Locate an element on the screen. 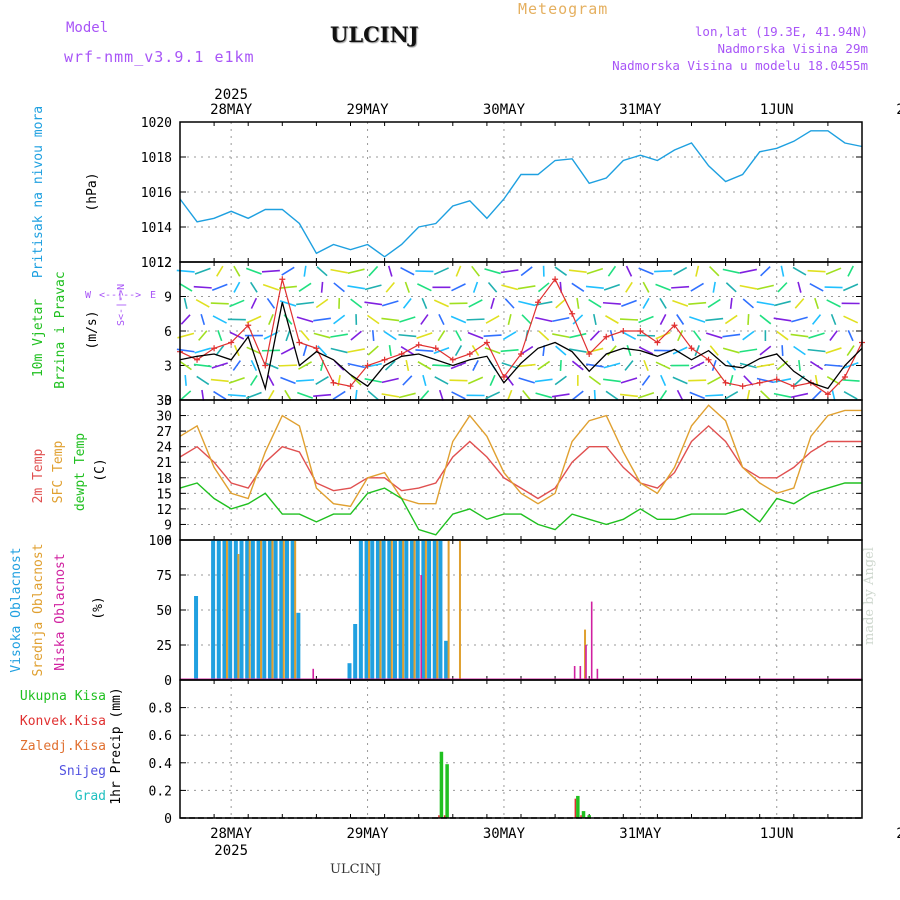 This screenshot has height=900, width=900. wind-arrows is located at coordinates (518, 333).